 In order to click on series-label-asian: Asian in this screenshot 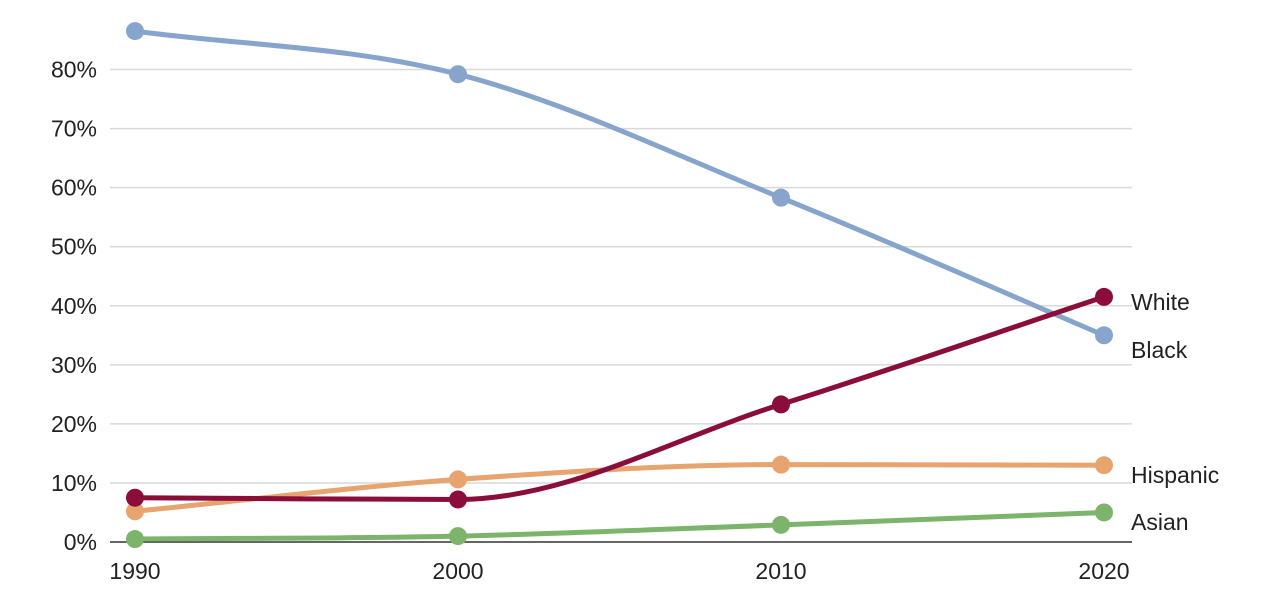, I will do `click(1160, 522)`.